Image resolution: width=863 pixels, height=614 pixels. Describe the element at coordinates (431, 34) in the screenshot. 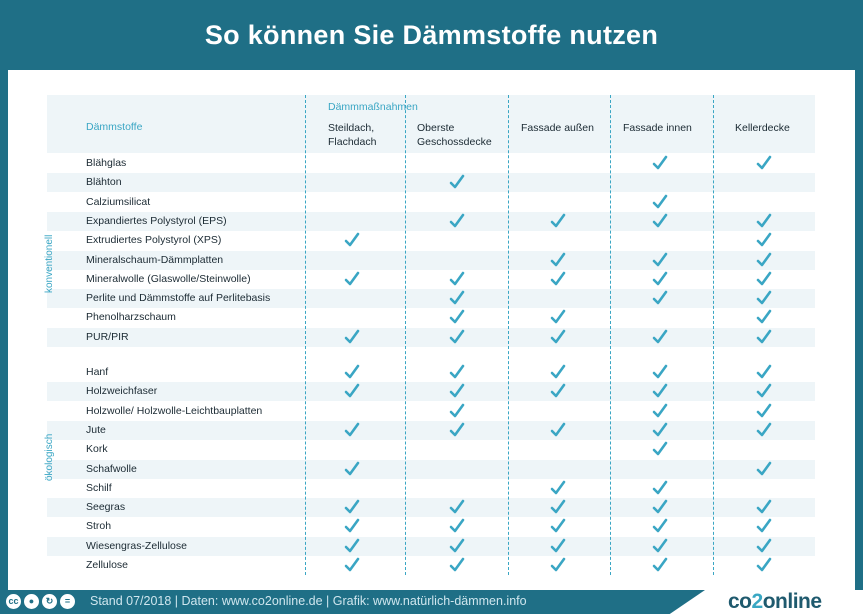

I see `page-title: So können Sie Dämmstoffe nutzen` at that location.